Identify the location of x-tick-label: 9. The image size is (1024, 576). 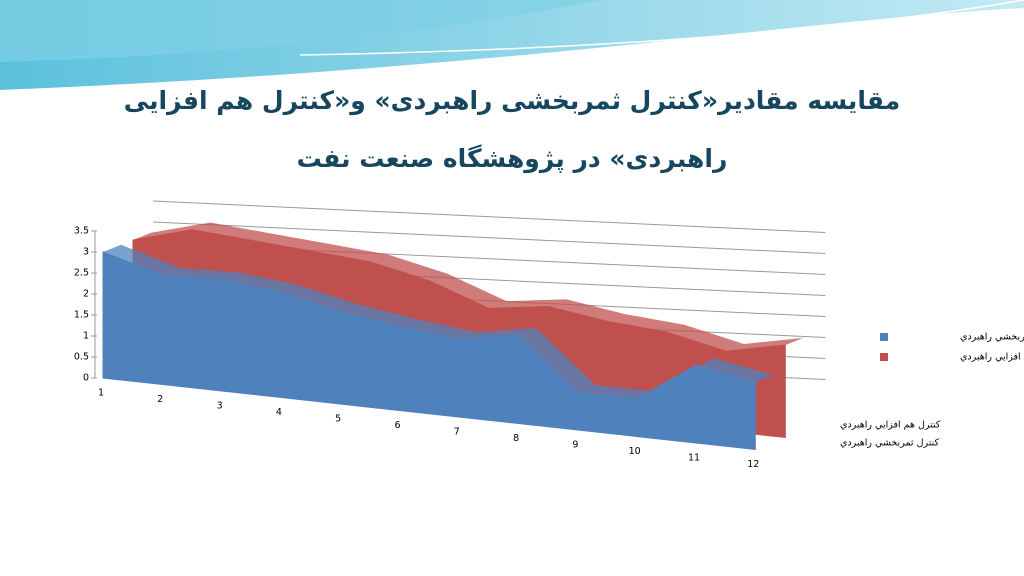
(575, 445).